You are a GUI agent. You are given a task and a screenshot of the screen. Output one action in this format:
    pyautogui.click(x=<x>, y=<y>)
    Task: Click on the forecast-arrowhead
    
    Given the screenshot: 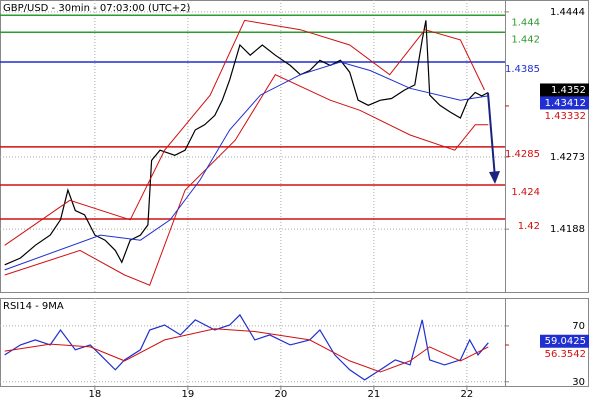 What is the action you would take?
    pyautogui.click(x=494, y=177)
    